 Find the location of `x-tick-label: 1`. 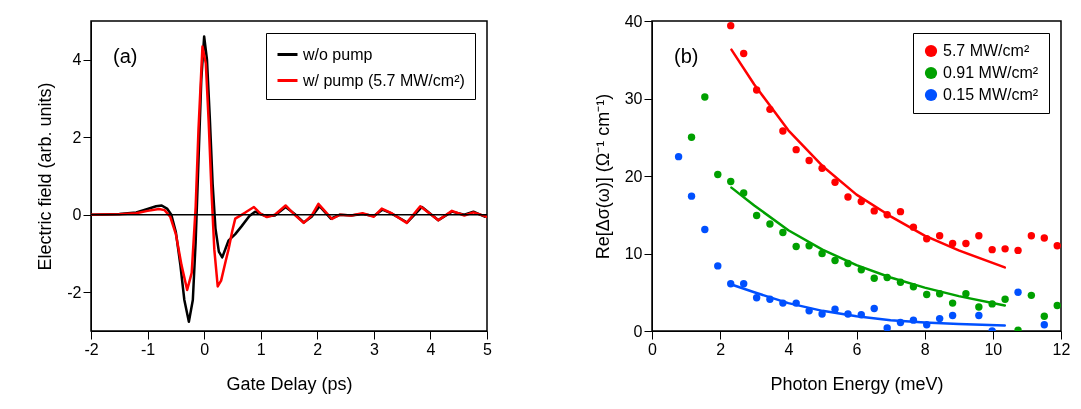

x-tick-label: 1 is located at coordinates (261, 349).